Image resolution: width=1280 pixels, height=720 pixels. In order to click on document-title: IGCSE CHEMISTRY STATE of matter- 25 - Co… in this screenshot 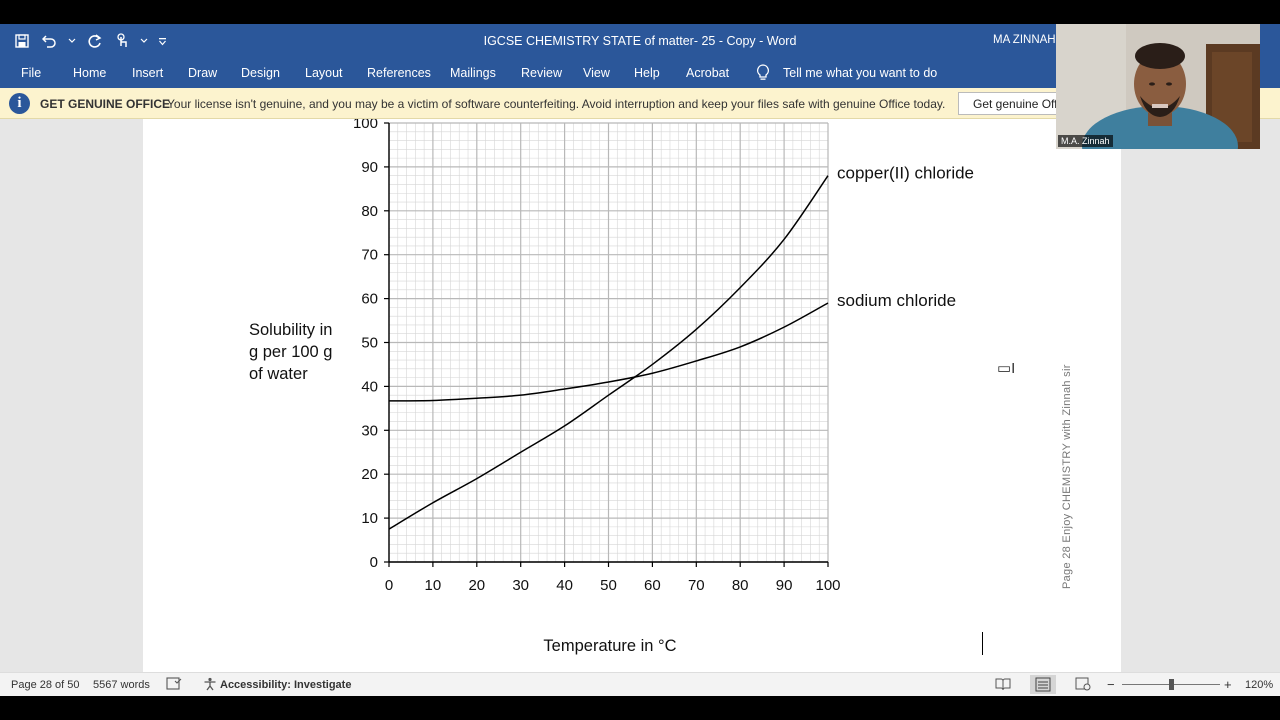, I will do `click(640, 41)`.